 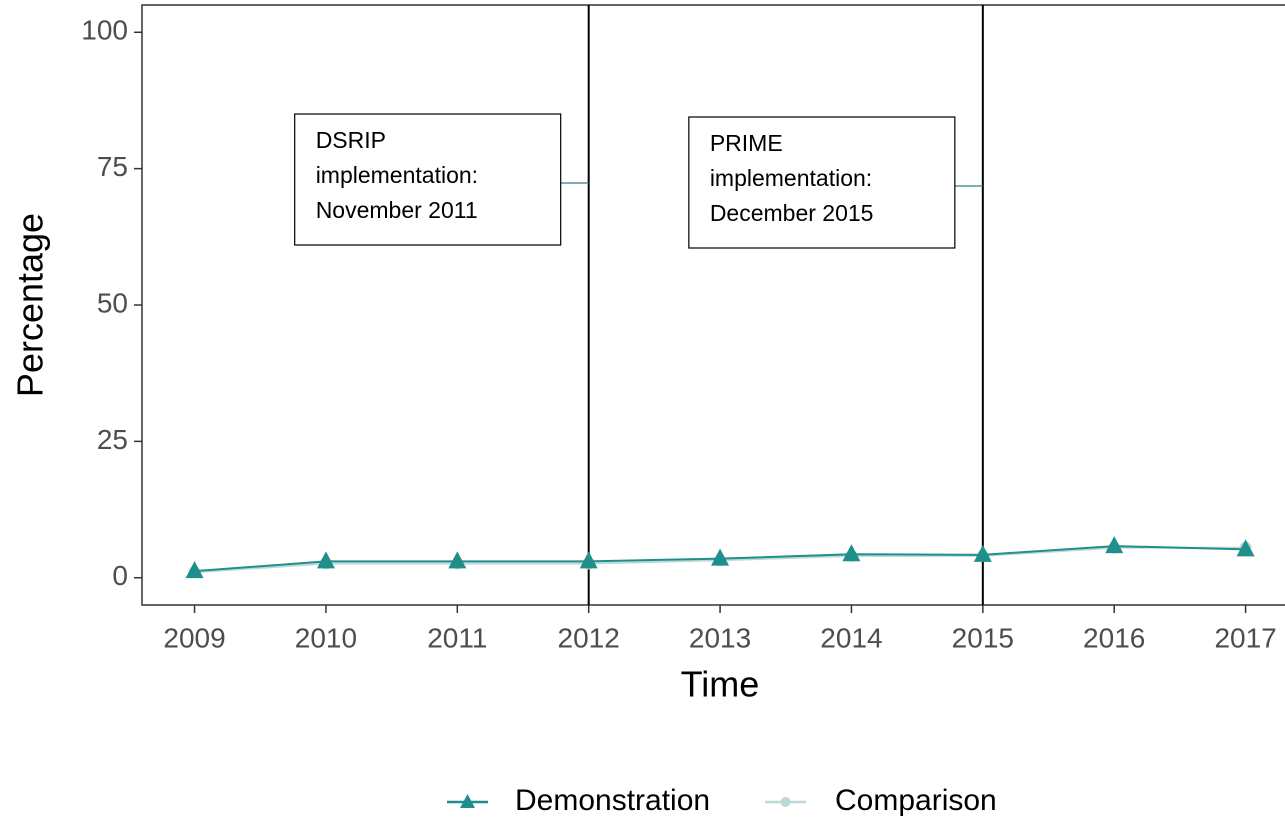 I want to click on y-tick-label: 50, so click(x=112, y=302).